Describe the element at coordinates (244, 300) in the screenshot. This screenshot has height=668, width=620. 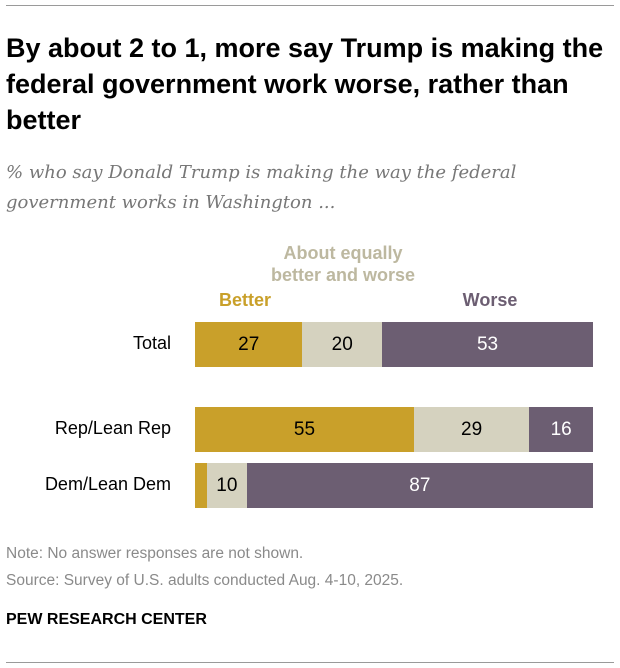
I see `legend-better: Better` at that location.